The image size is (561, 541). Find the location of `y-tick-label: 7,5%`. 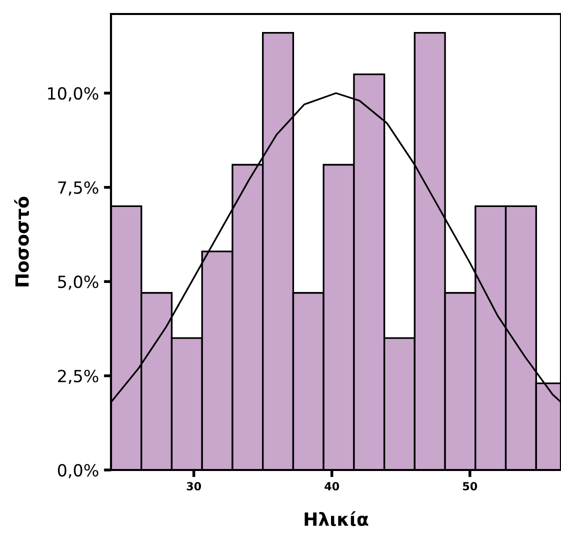

y-tick-label: 7,5% is located at coordinates (78, 188).